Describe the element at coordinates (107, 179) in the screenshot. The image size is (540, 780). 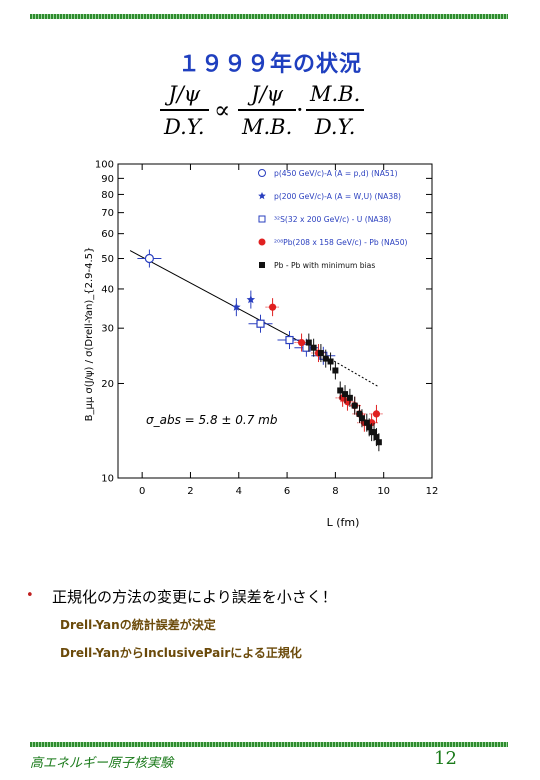
I see `y-tick-label: 90` at that location.